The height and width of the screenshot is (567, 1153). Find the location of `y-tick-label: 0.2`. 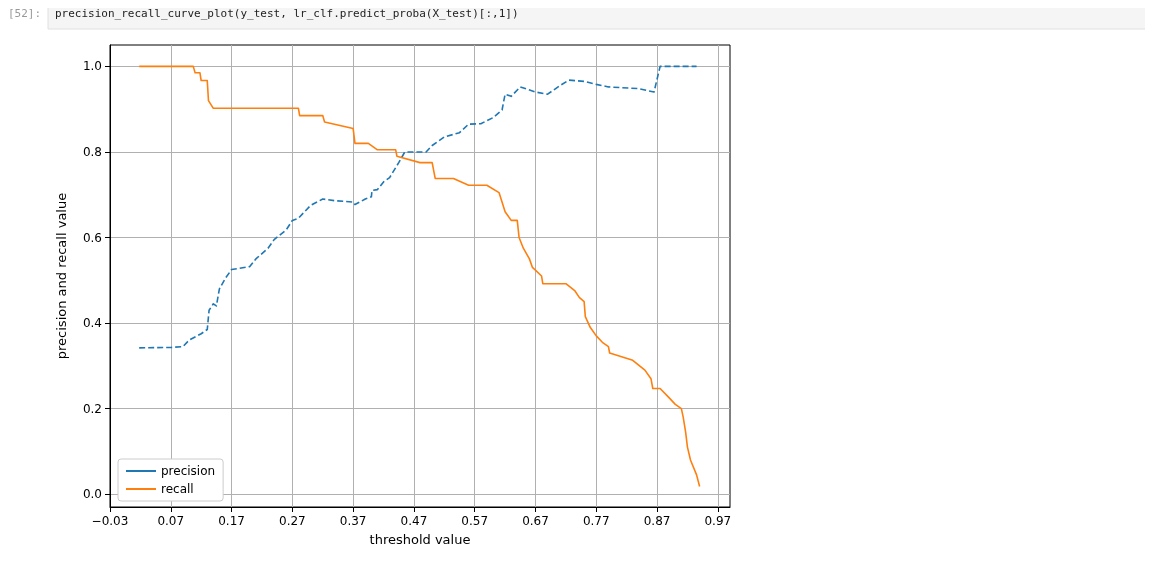

y-tick-label: 0.2 is located at coordinates (92, 408).